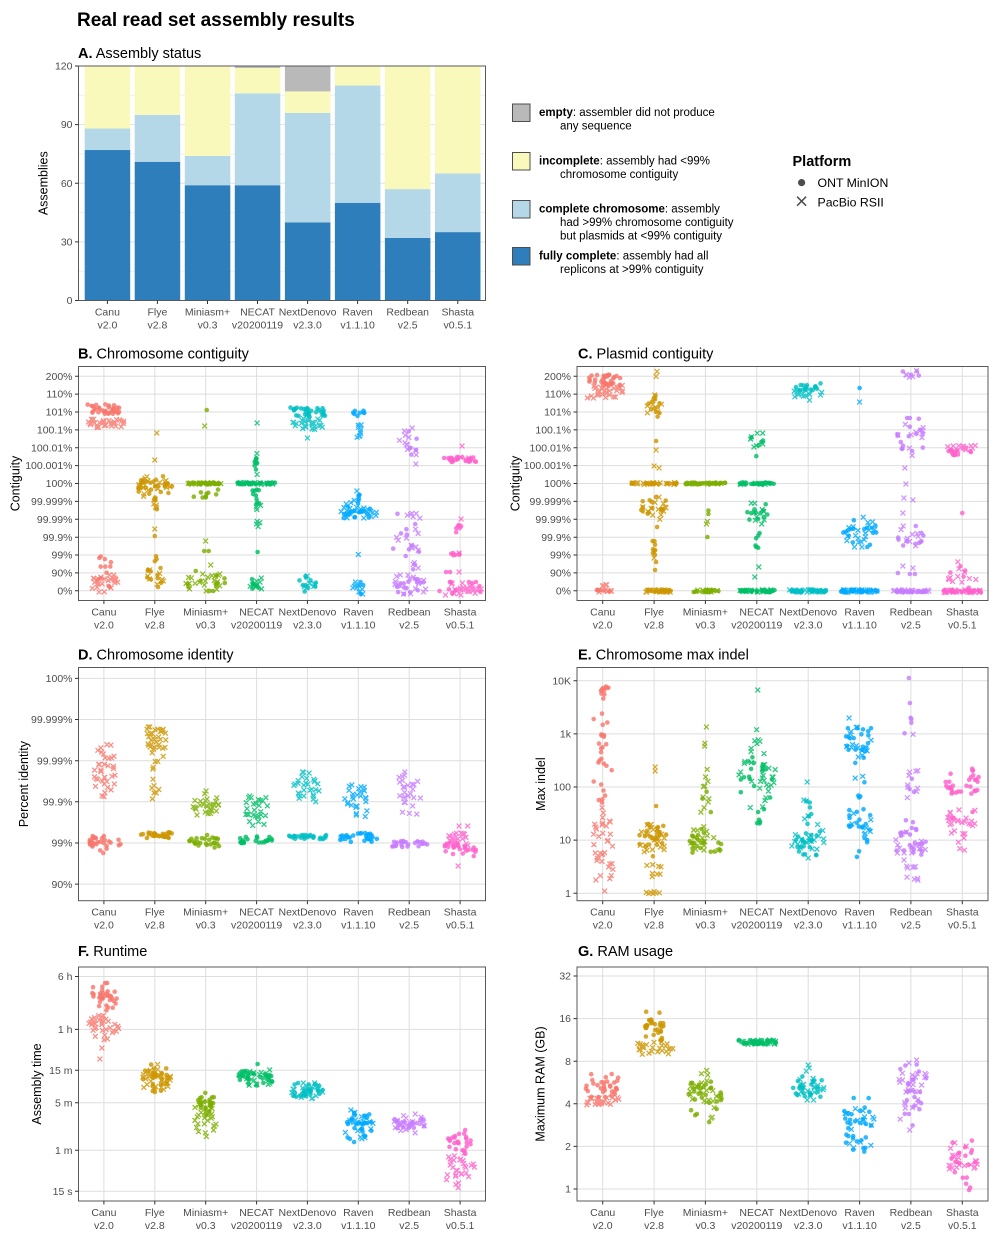  I want to click on svg-text: Maximum RAM (GB), so click(541, 1083).